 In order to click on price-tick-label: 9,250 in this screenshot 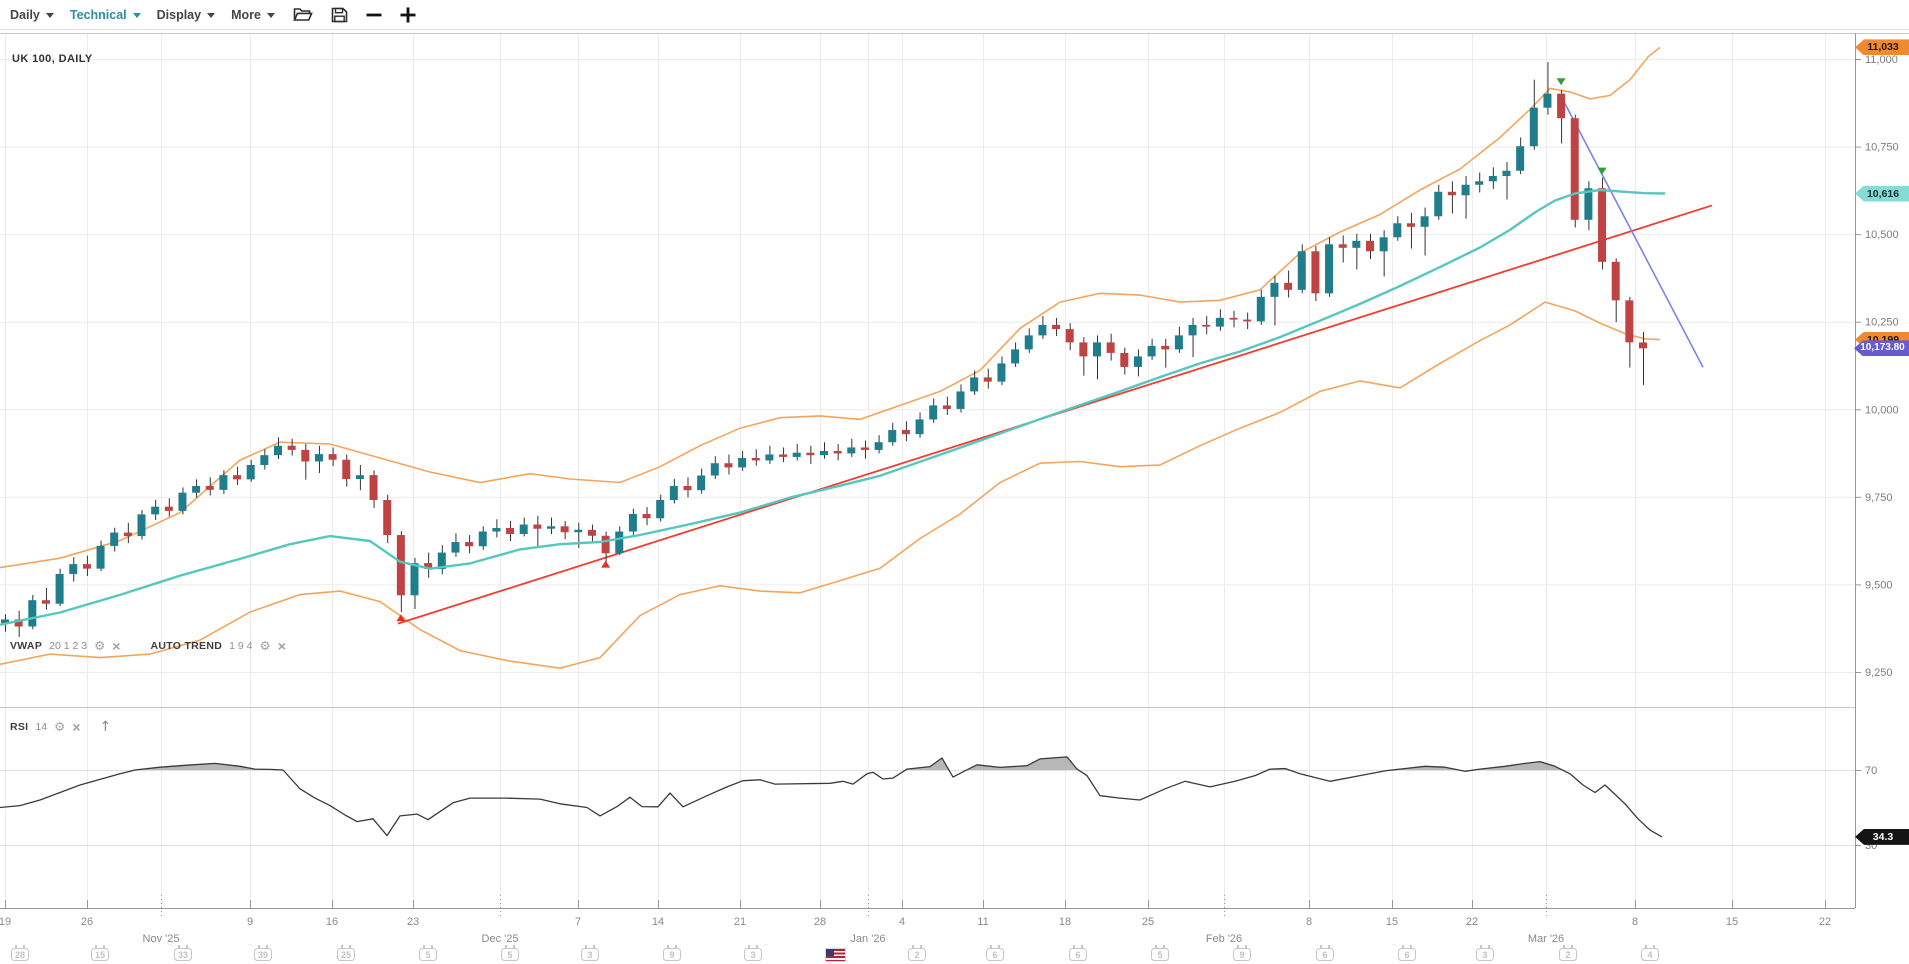, I will do `click(1879, 673)`.